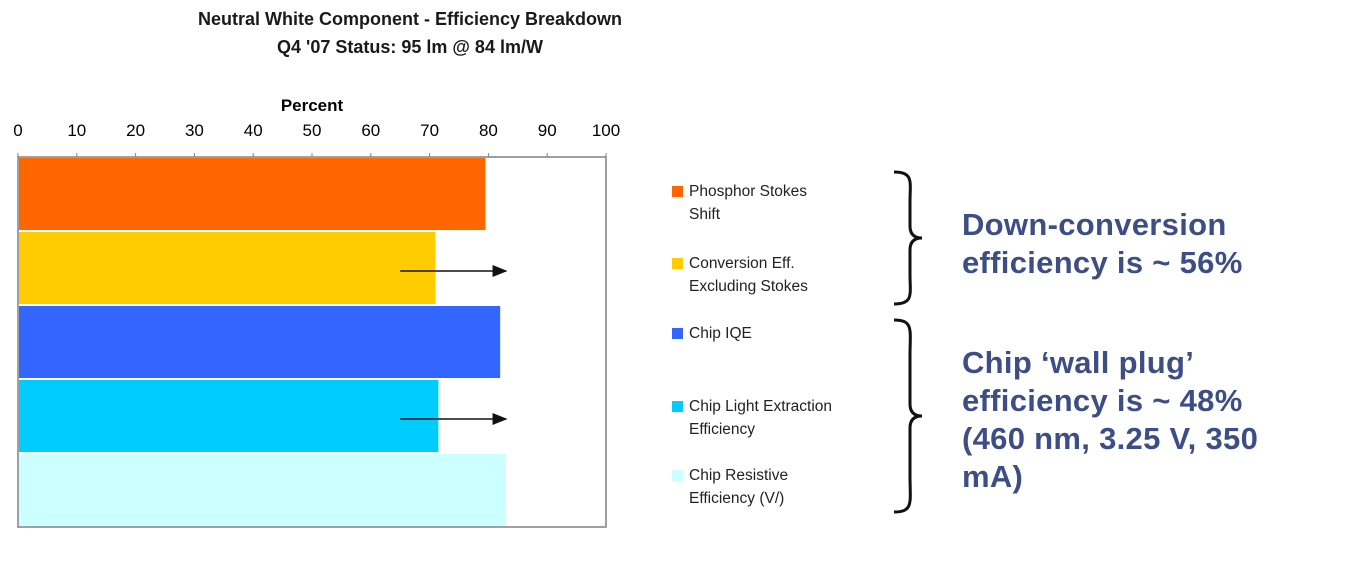 The image size is (1350, 572). Describe the element at coordinates (312, 130) in the screenshot. I see `x-tick-label: 50` at that location.